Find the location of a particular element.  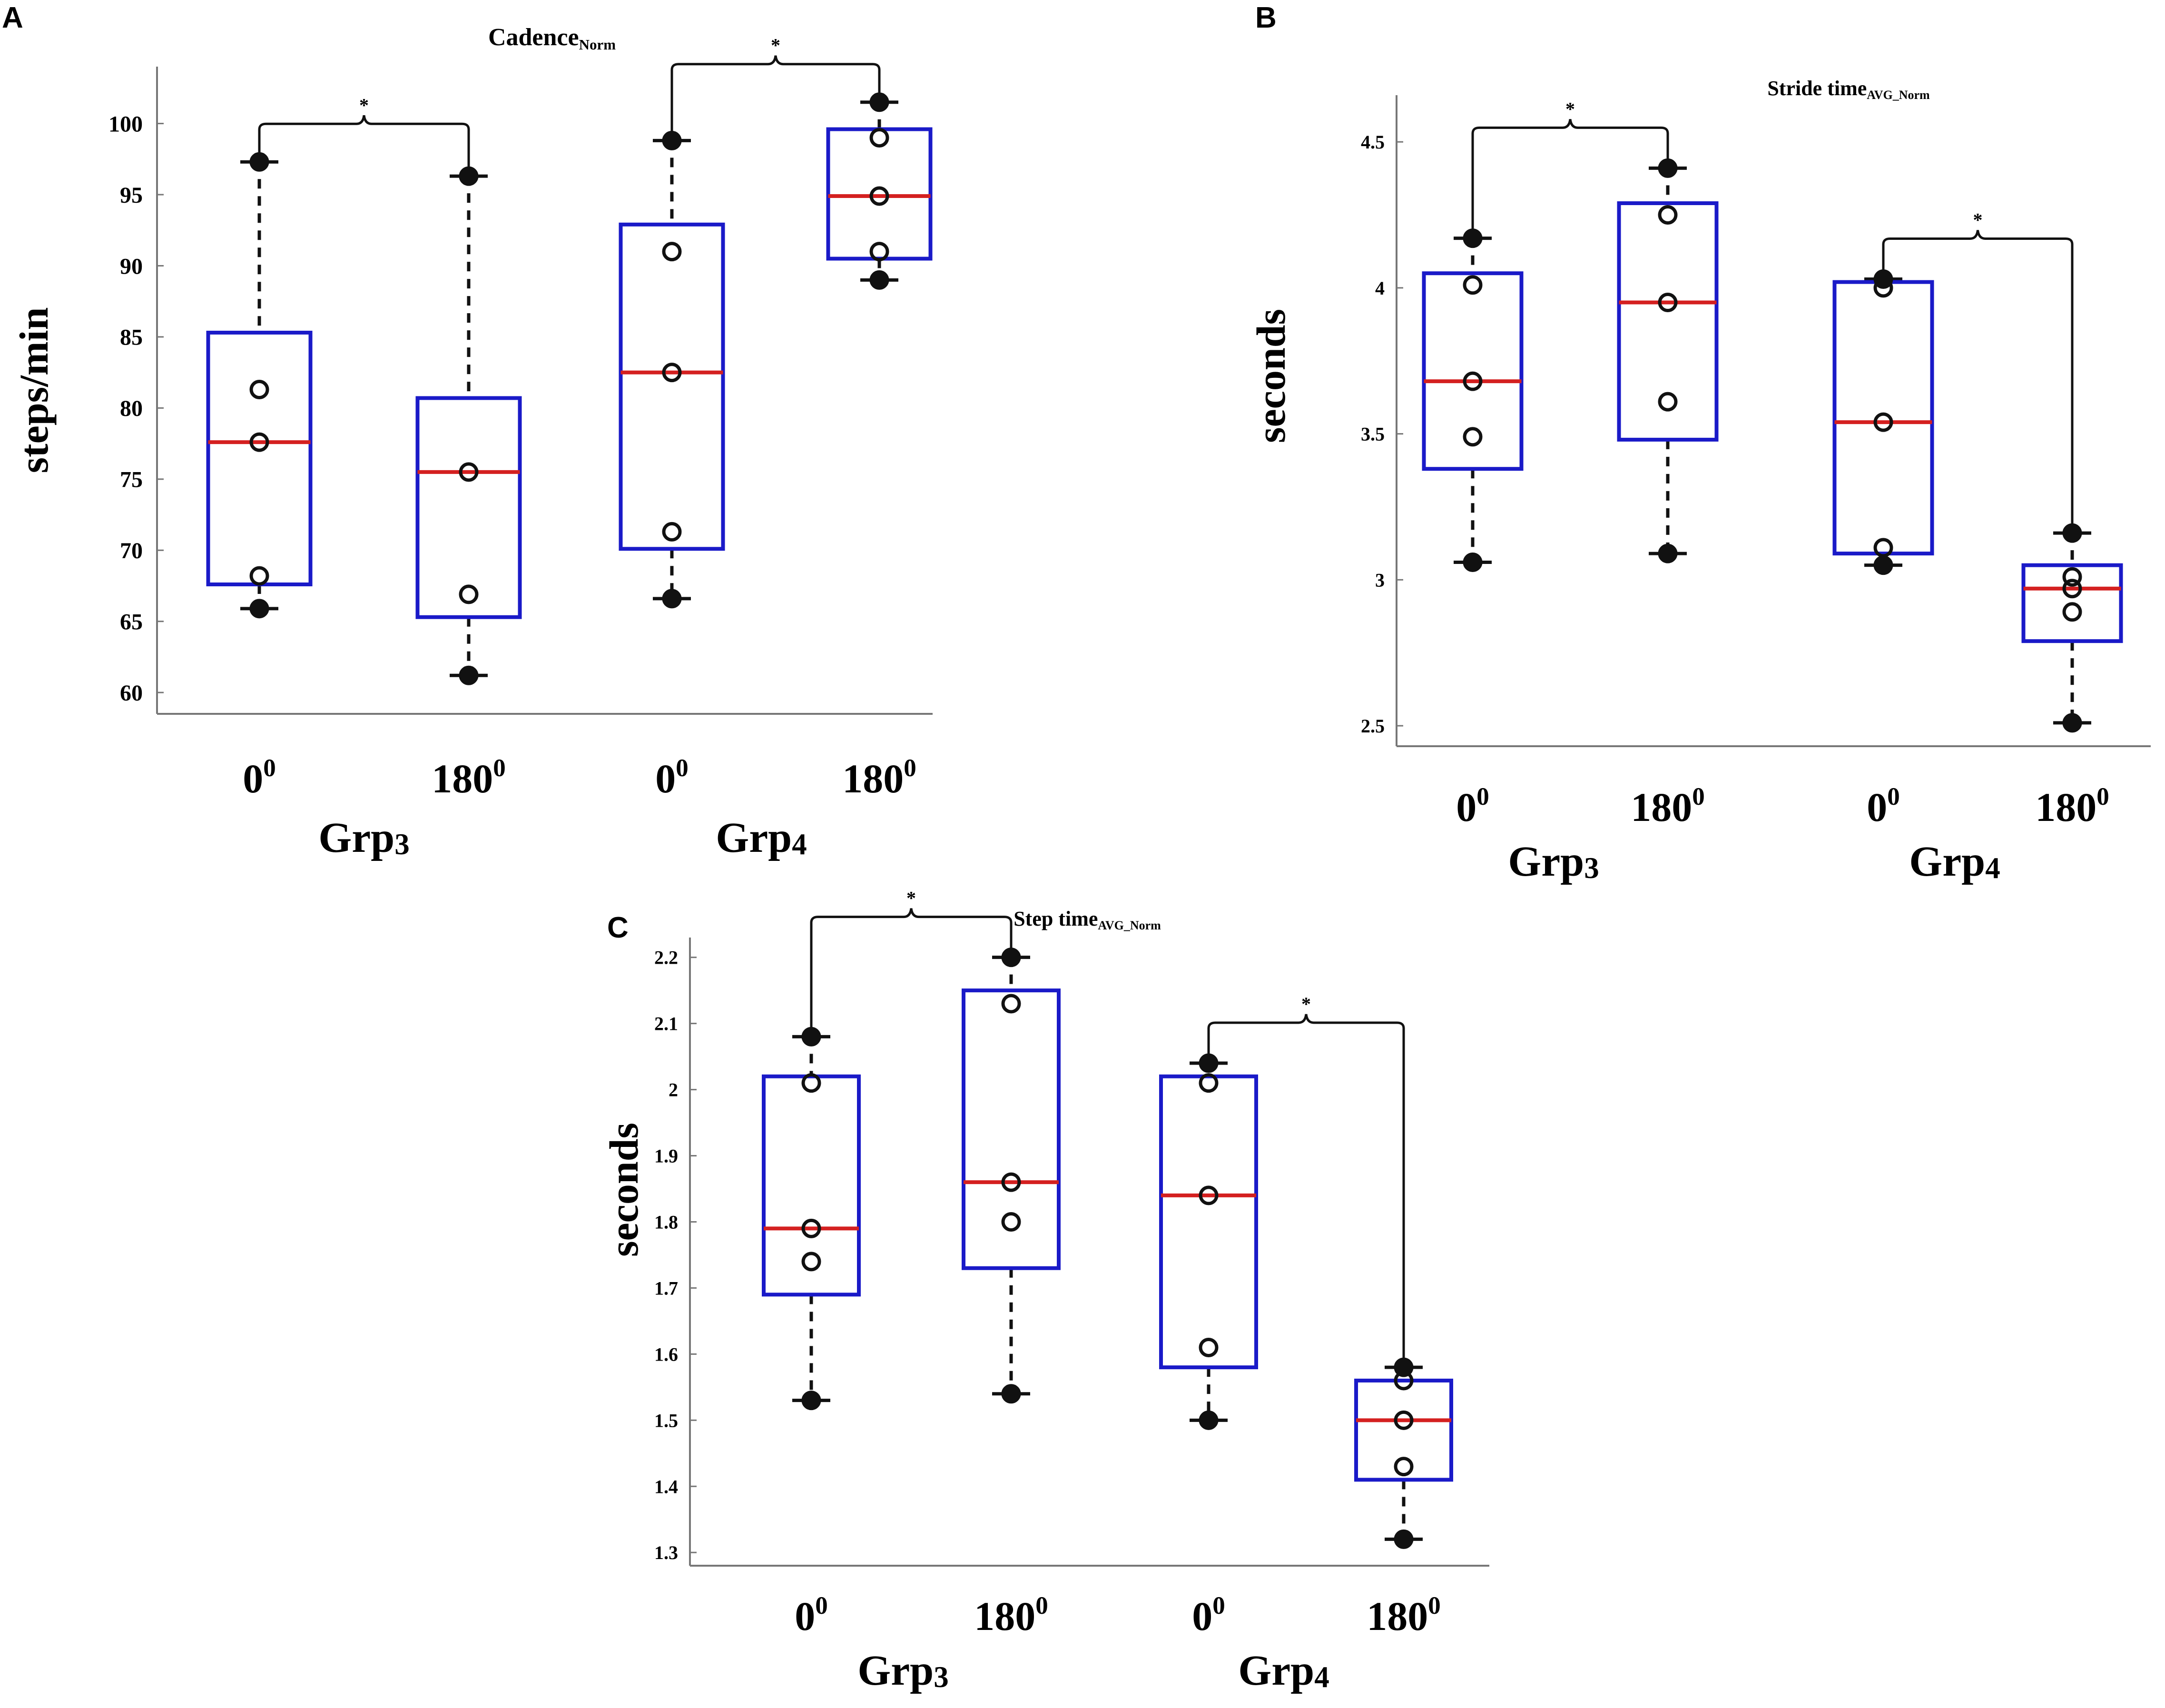

panel-letter-c: C is located at coordinates (618, 927).